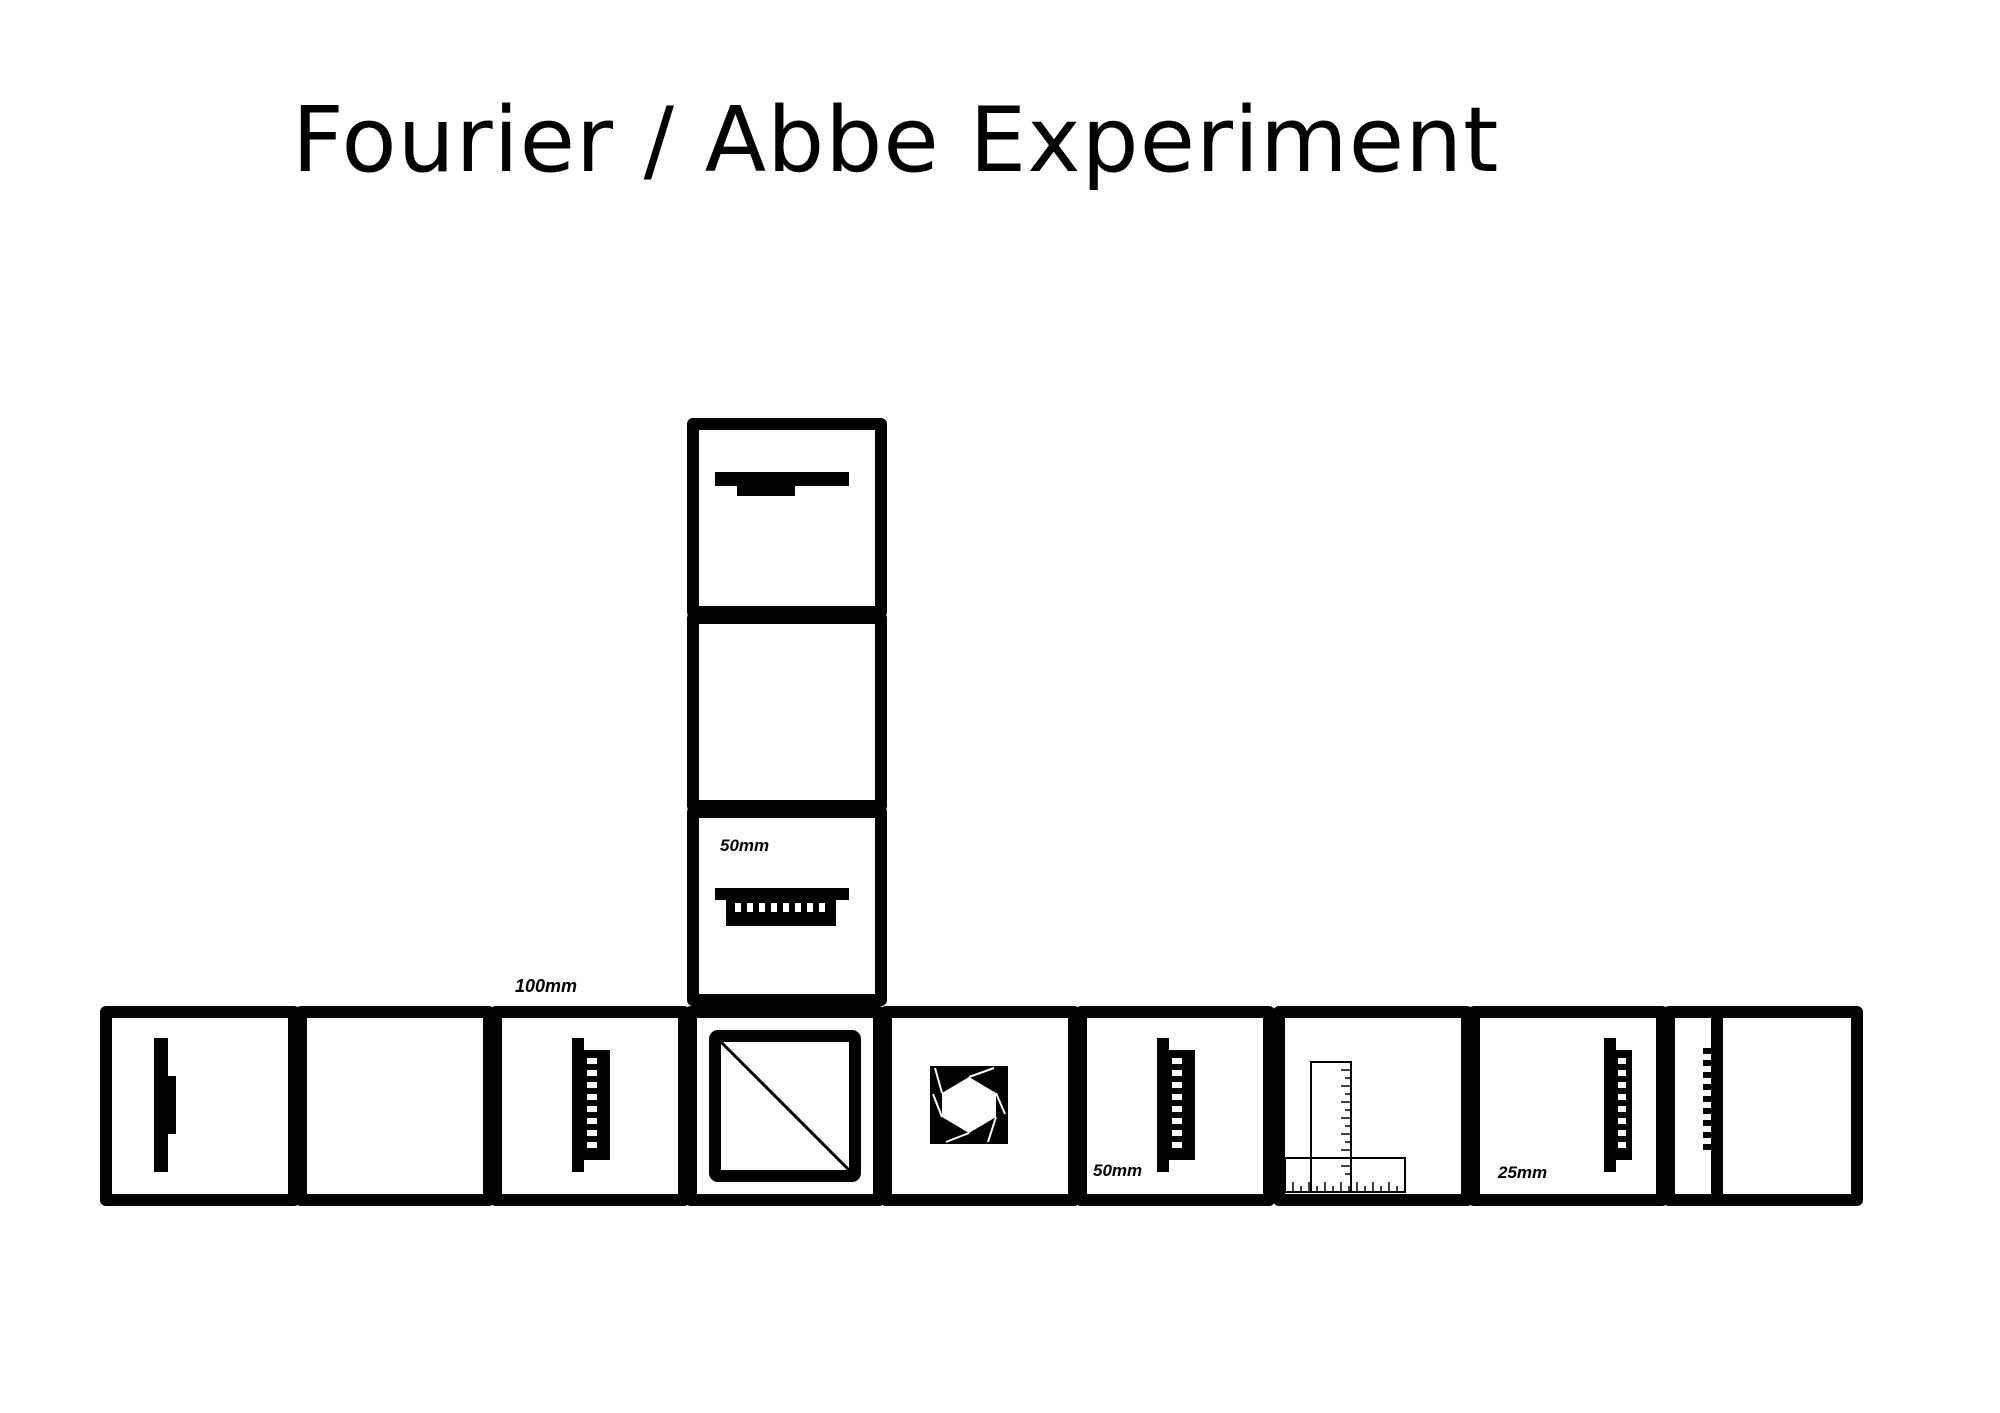 This screenshot has height=1413, width=2000. Describe the element at coordinates (969, 1105) in the screenshot. I see `iris-aperture-icon` at that location.